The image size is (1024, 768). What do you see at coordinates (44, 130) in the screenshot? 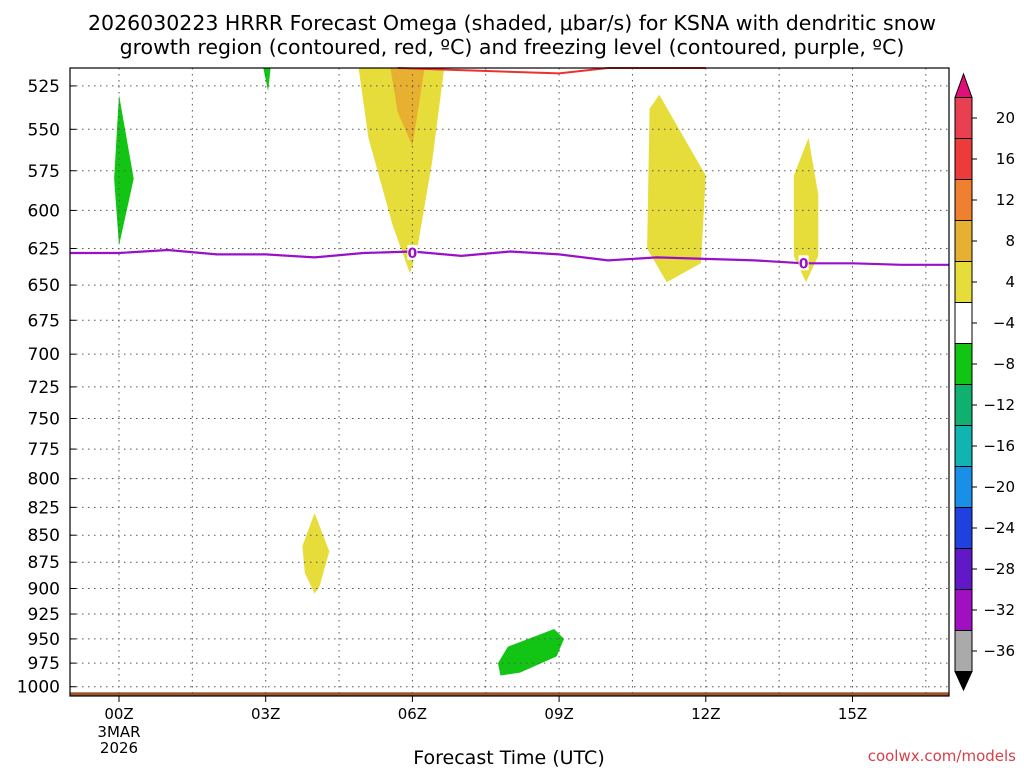
I see `y-tick-label: 550` at bounding box center [44, 130].